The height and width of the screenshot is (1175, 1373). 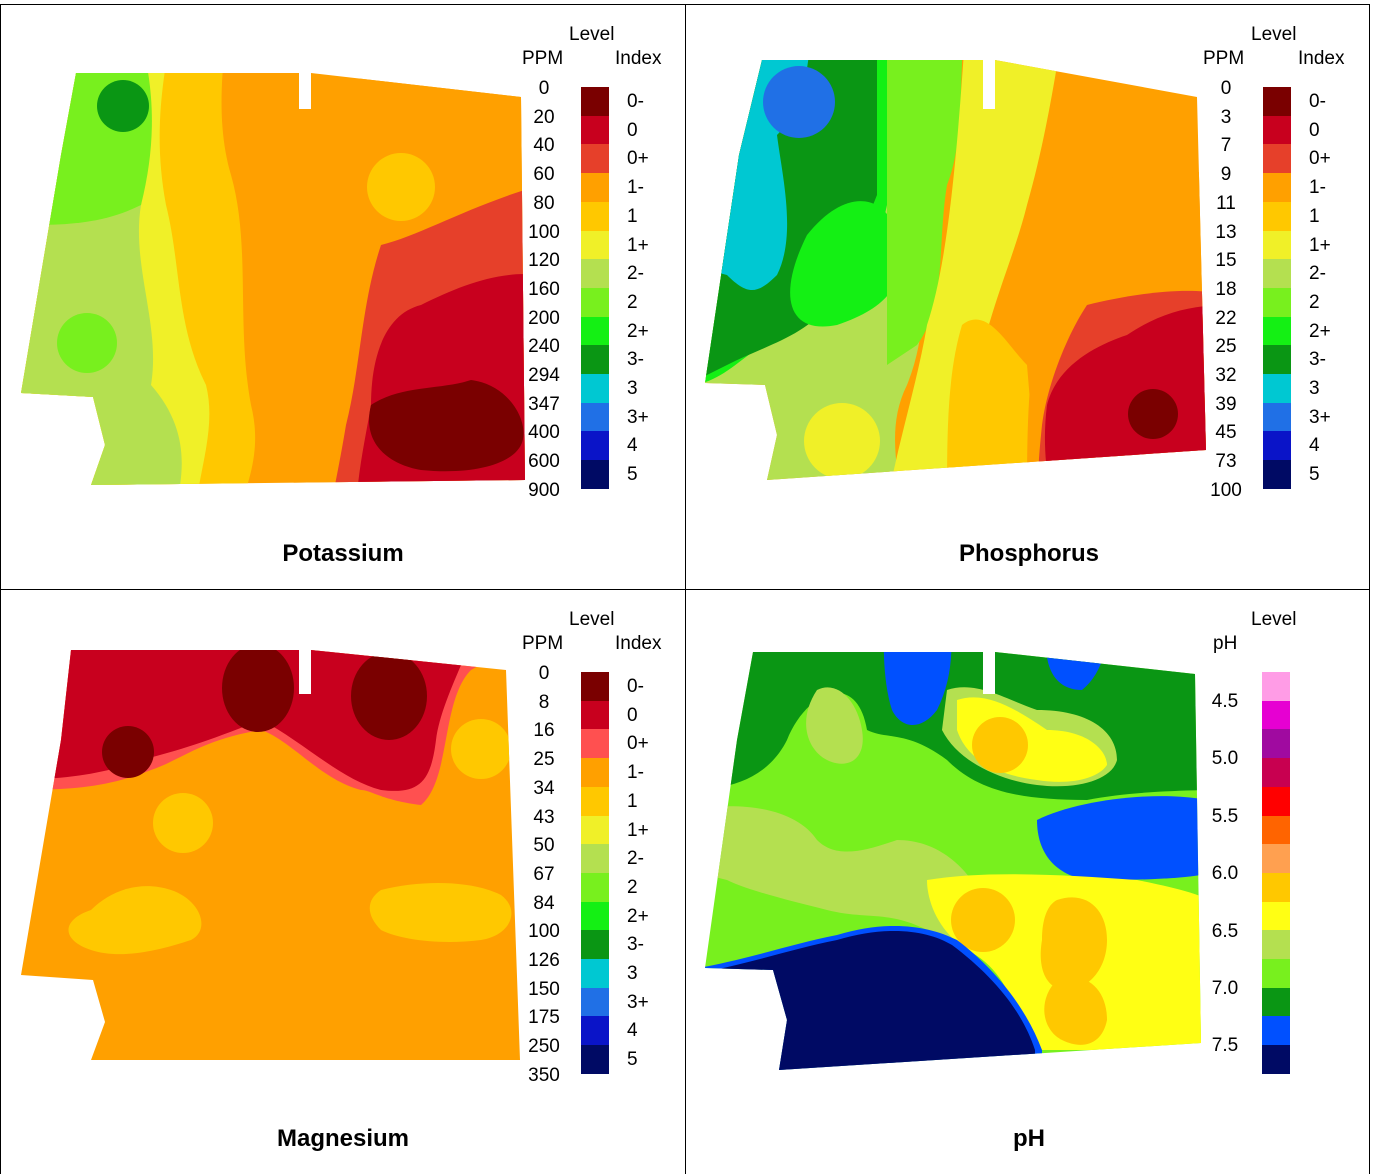 I want to click on legend-value: 60, so click(x=544, y=175).